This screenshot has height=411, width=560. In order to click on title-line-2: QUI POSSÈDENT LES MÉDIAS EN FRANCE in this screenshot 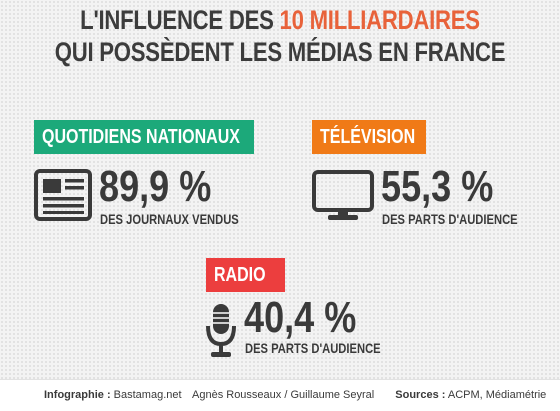, I will do `click(280, 52)`.